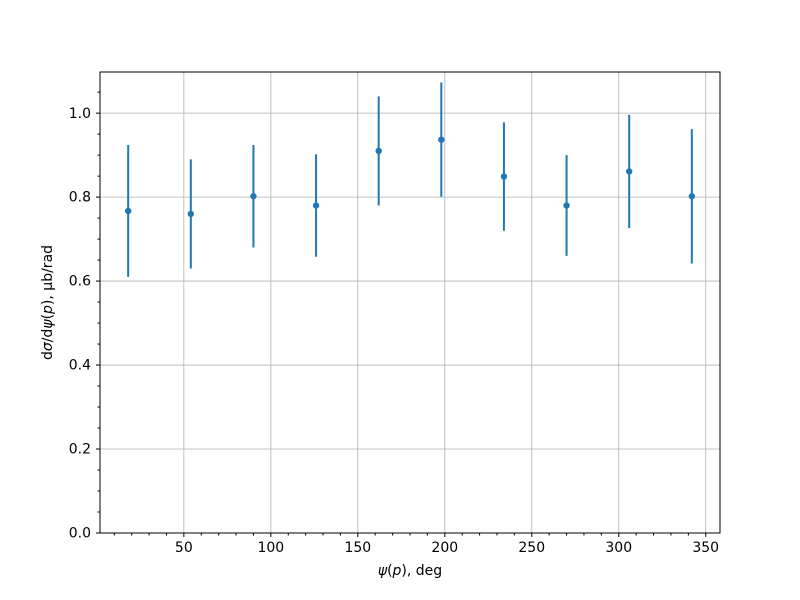  Describe the element at coordinates (48, 275) in the screenshot. I see `y-axis-label-part: ), μb/rad` at that location.